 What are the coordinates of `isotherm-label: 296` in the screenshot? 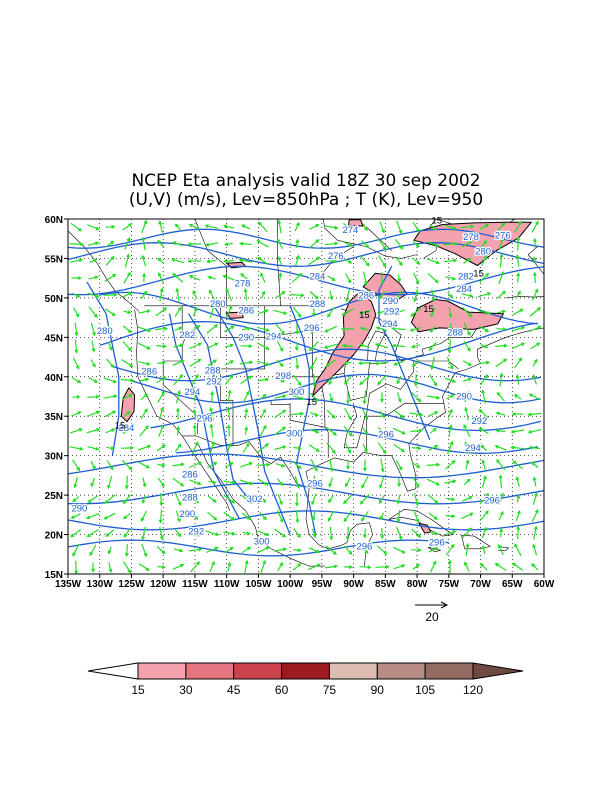 It's located at (315, 483).